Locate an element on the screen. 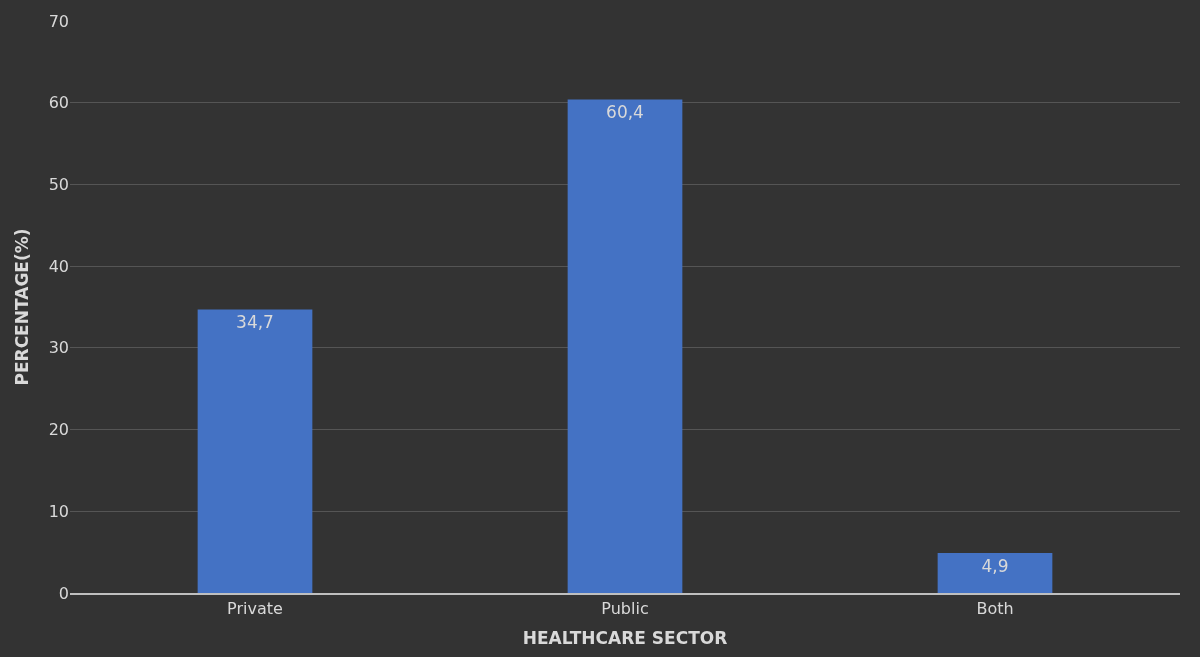  y-tick-label: 60 is located at coordinates (58, 103).